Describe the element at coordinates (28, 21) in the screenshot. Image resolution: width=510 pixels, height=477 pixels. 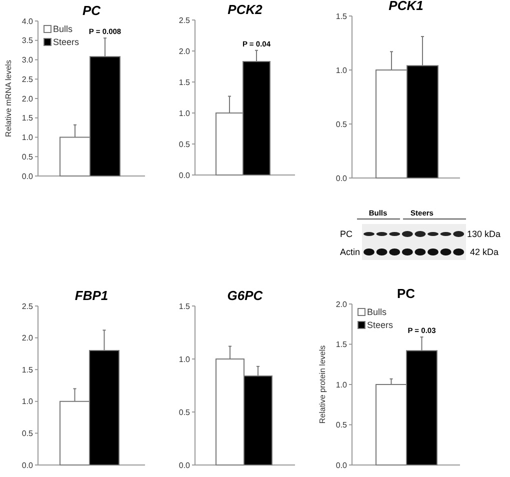
I see `y-tick-label: 4.0` at that location.